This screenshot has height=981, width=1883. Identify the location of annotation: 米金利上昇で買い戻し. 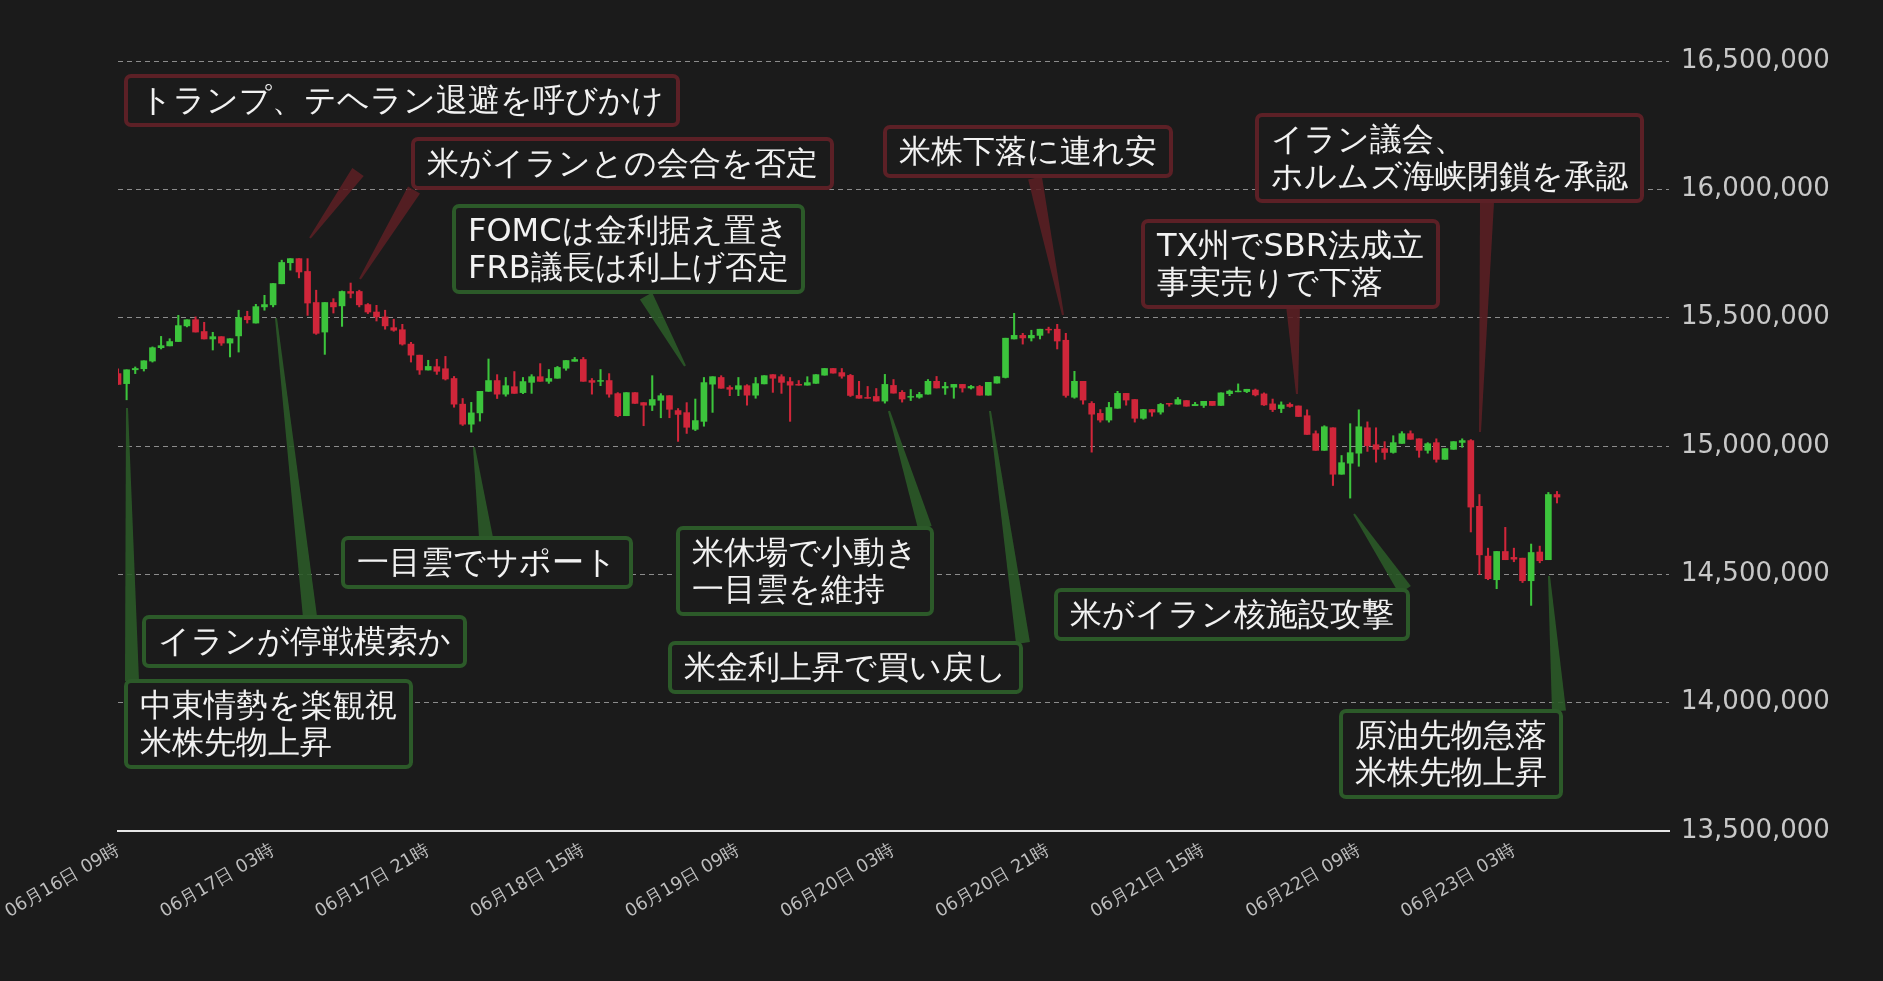
(845, 667).